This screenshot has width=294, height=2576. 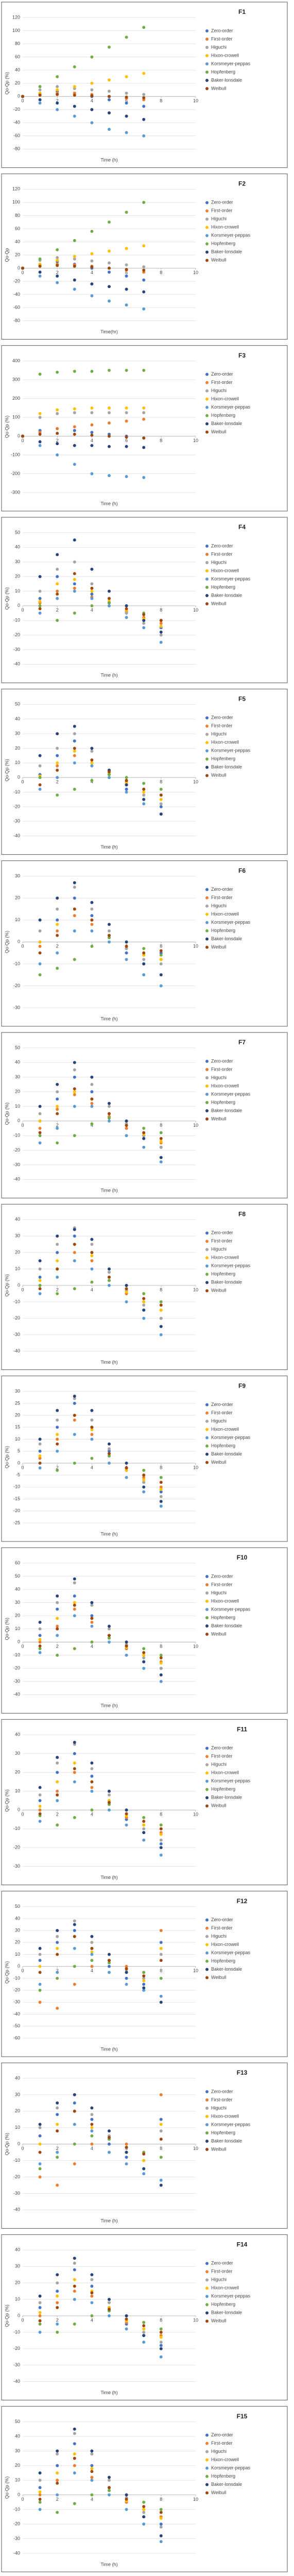 I want to click on legend-label: Korsmeyer-peppas, so click(x=231, y=1437).